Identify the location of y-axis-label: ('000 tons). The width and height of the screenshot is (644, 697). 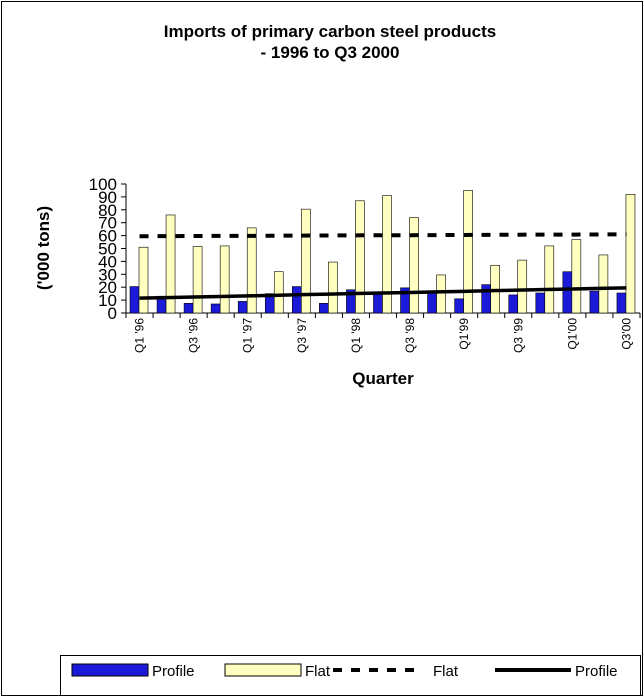
(43, 248).